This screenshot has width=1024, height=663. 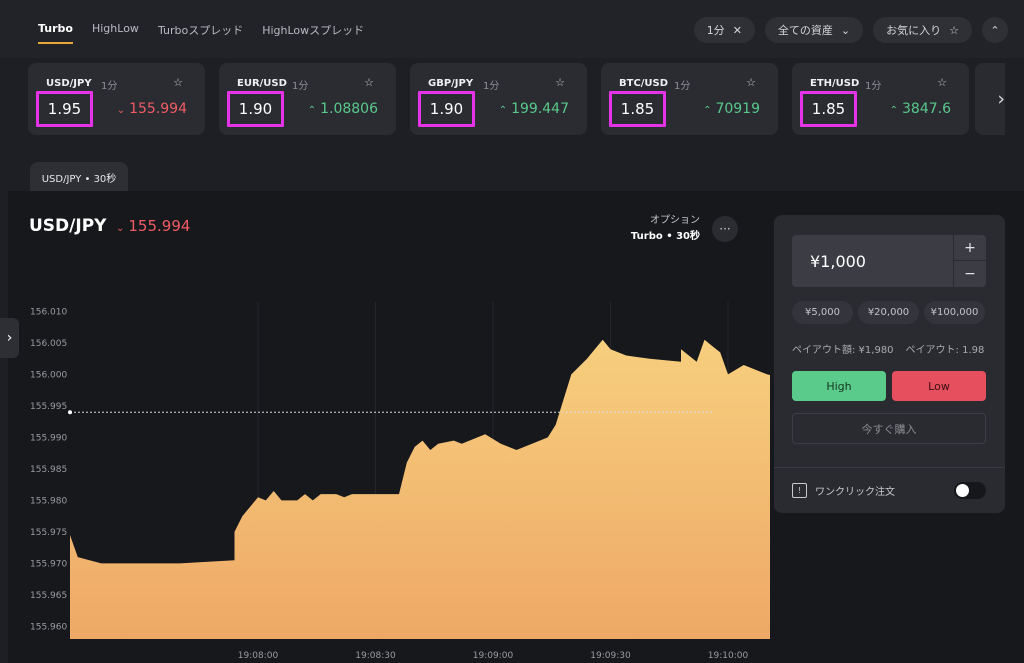 I want to click on chart-pair-title: USD/JPY, so click(x=68, y=226).